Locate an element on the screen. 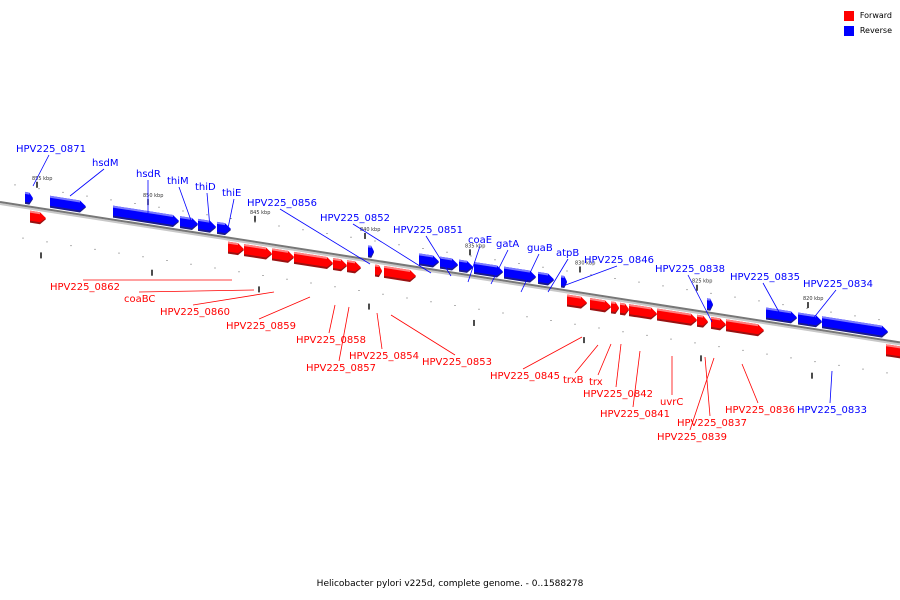 The height and width of the screenshot is (600, 900). reverse-gene-5-highlight is located at coordinates (221, 223).